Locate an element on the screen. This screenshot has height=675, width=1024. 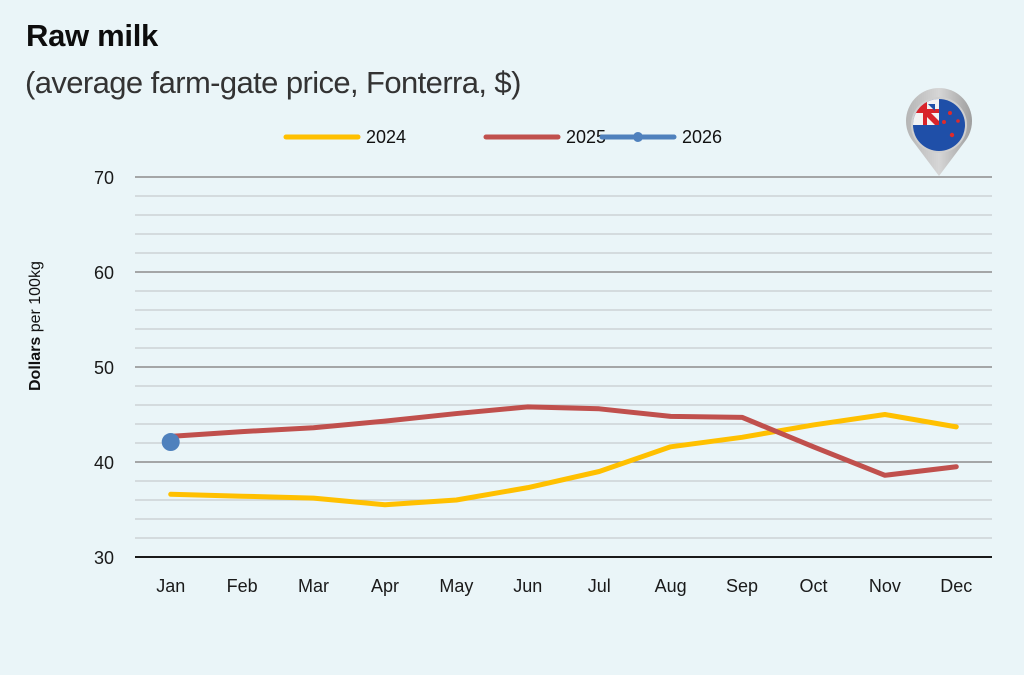
y-axis-ticks: 30 40 50 60 70 is located at coordinates (104, 368).